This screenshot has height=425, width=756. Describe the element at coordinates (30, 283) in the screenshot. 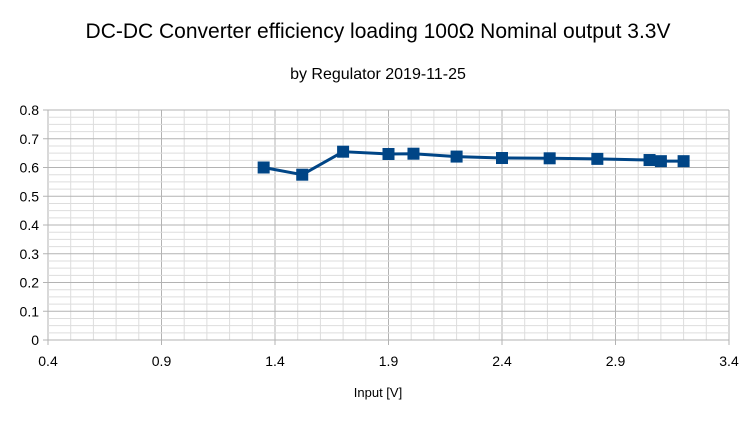

I see `y-tick-label: 0.2` at that location.